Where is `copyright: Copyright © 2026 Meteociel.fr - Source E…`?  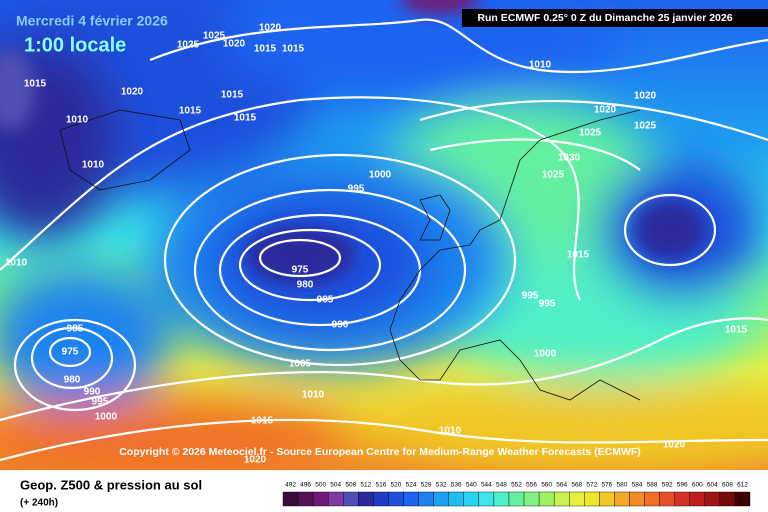 copyright: Copyright © 2026 Meteociel.fr - Source E… is located at coordinates (380, 452).